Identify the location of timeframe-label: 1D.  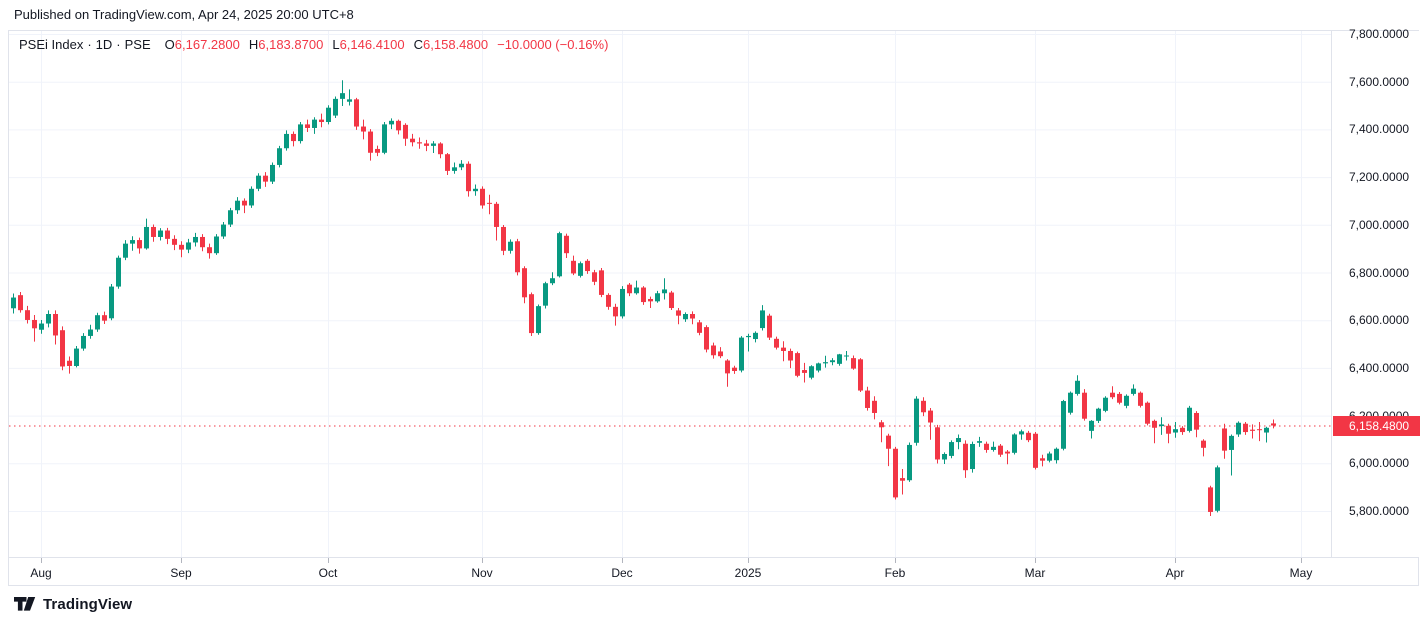
(104, 44).